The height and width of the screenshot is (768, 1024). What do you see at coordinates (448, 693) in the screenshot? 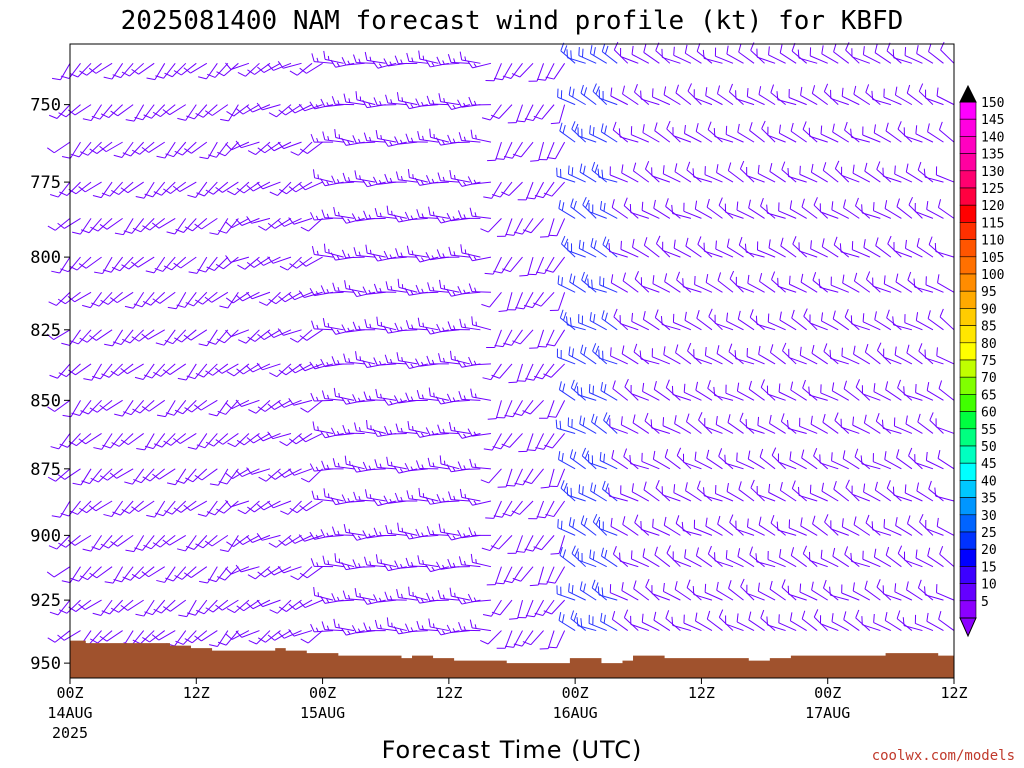
I see `x-tick-label: 12Z` at bounding box center [448, 693].